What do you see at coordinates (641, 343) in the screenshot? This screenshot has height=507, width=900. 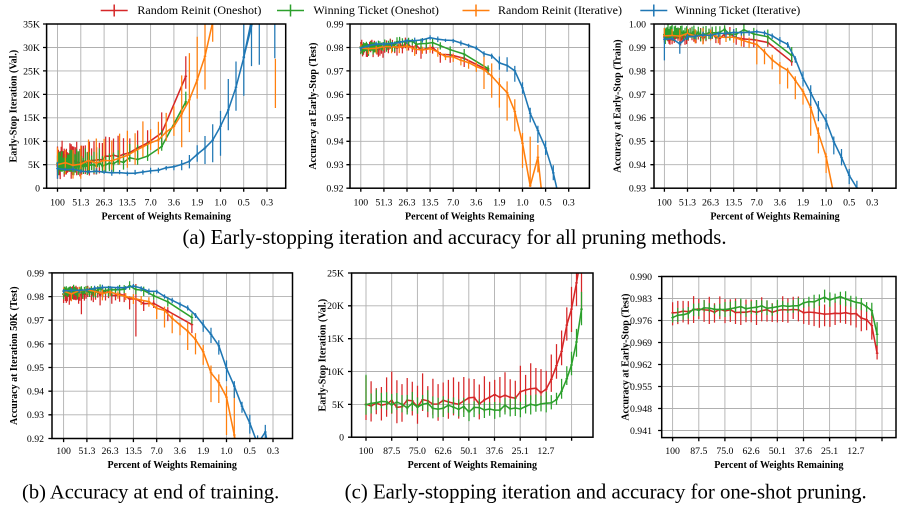 I see `svg-text: 0.969` at bounding box center [641, 343].